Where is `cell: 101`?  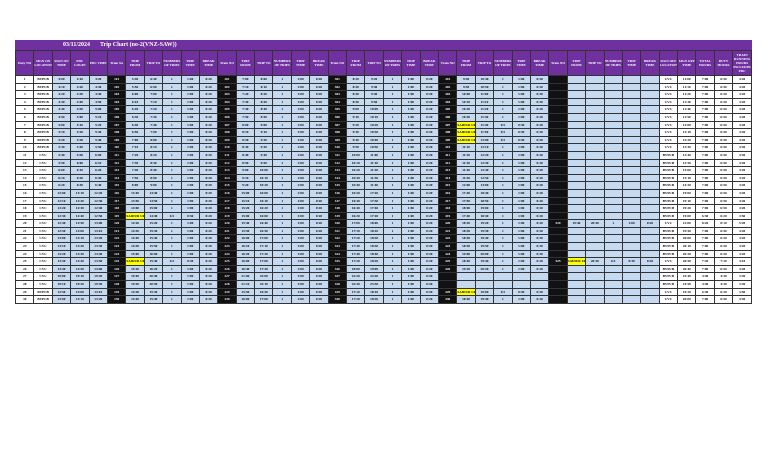 cell: 101 is located at coordinates (116, 79).